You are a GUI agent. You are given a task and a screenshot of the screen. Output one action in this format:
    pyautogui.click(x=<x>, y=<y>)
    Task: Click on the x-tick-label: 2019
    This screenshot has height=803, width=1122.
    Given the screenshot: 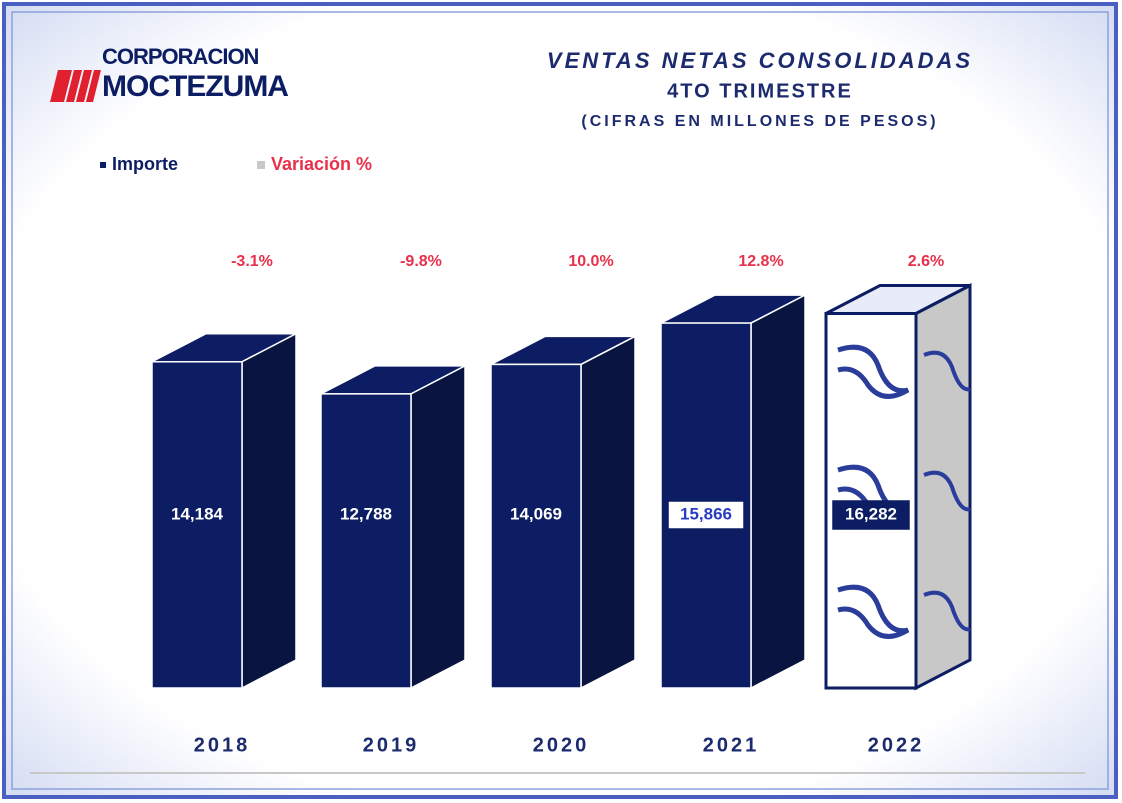 What is the action you would take?
    pyautogui.click(x=391, y=745)
    